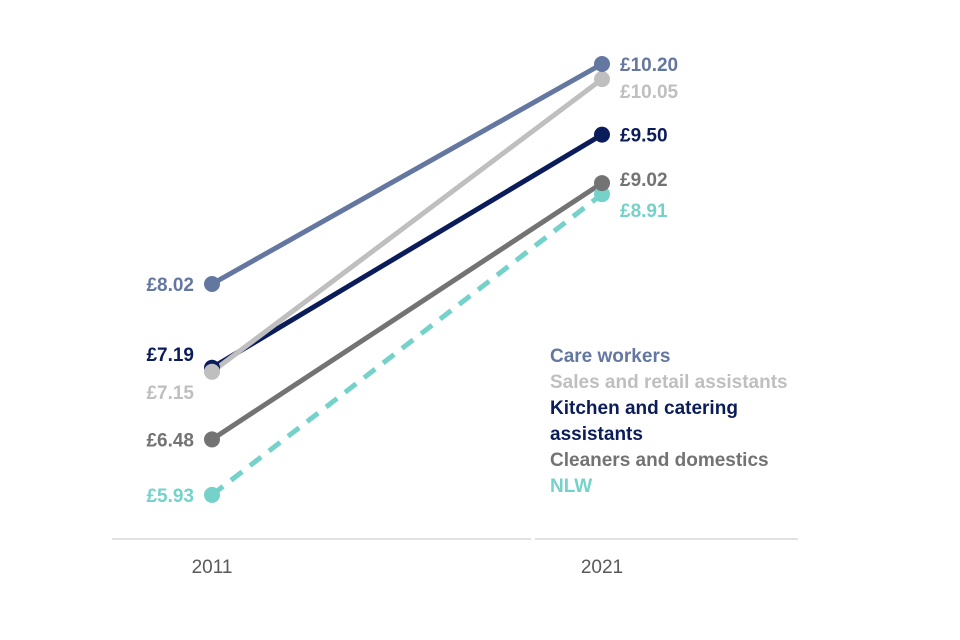 This screenshot has width=960, height=640. Describe the element at coordinates (170, 285) in the screenshot. I see `value-label-care-workers-2011: £8.02` at that location.